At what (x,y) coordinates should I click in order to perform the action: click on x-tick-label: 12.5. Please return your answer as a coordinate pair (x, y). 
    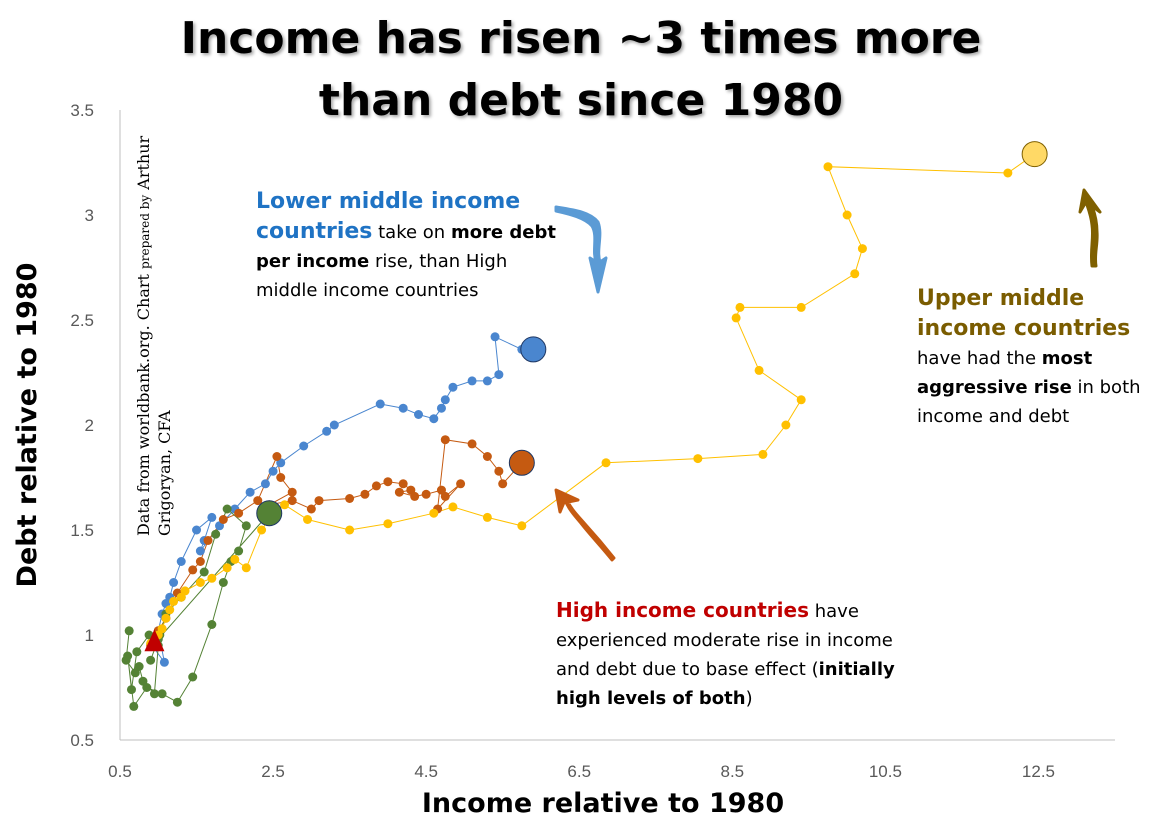
    Looking at the image, I should click on (1038, 771).